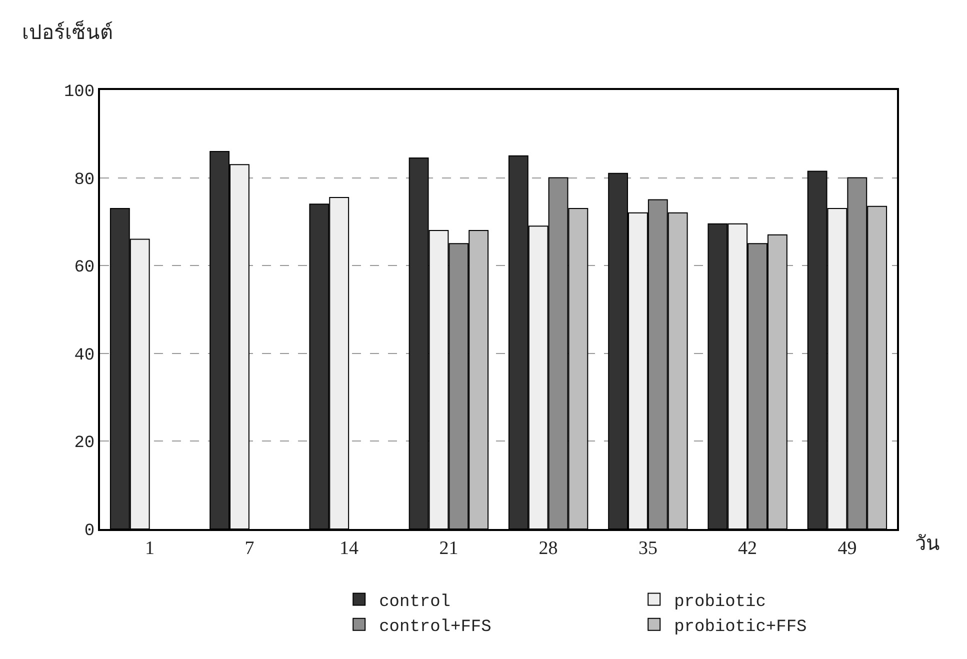 This screenshot has width=967, height=659. I want to click on x-tick-label: 7, so click(249, 548).